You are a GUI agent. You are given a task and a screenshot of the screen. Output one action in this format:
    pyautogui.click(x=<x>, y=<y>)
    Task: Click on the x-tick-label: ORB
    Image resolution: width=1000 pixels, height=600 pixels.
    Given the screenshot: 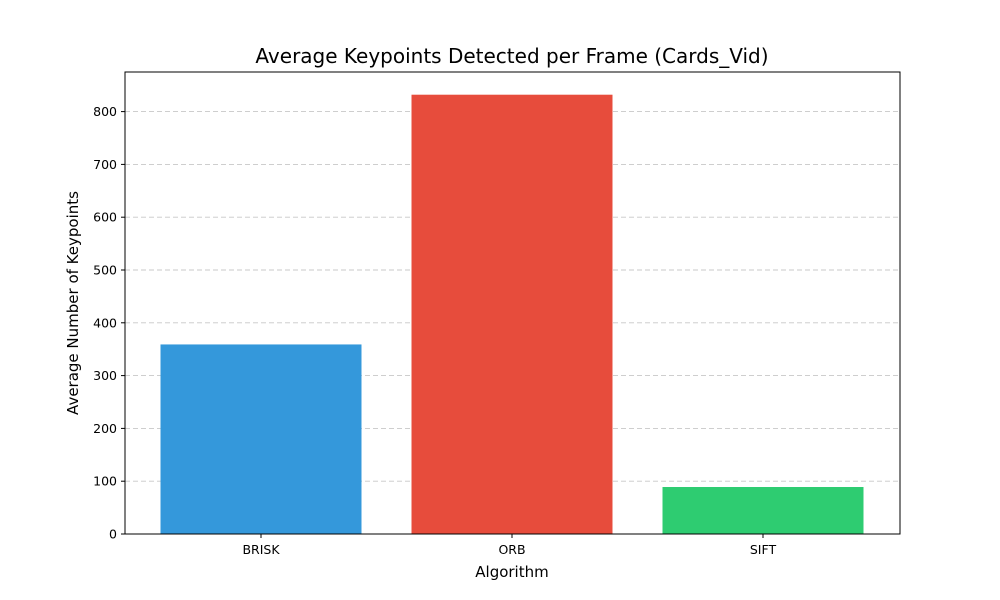 What is the action you would take?
    pyautogui.click(x=511, y=549)
    